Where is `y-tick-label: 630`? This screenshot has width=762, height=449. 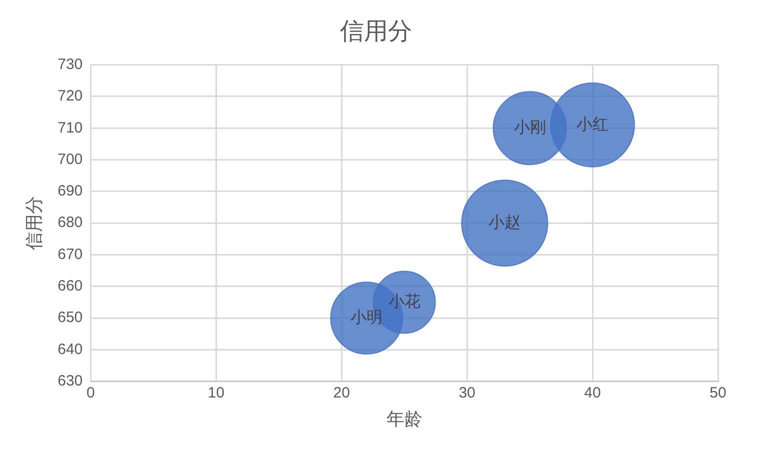
y-tick-label: 630 is located at coordinates (70, 381).